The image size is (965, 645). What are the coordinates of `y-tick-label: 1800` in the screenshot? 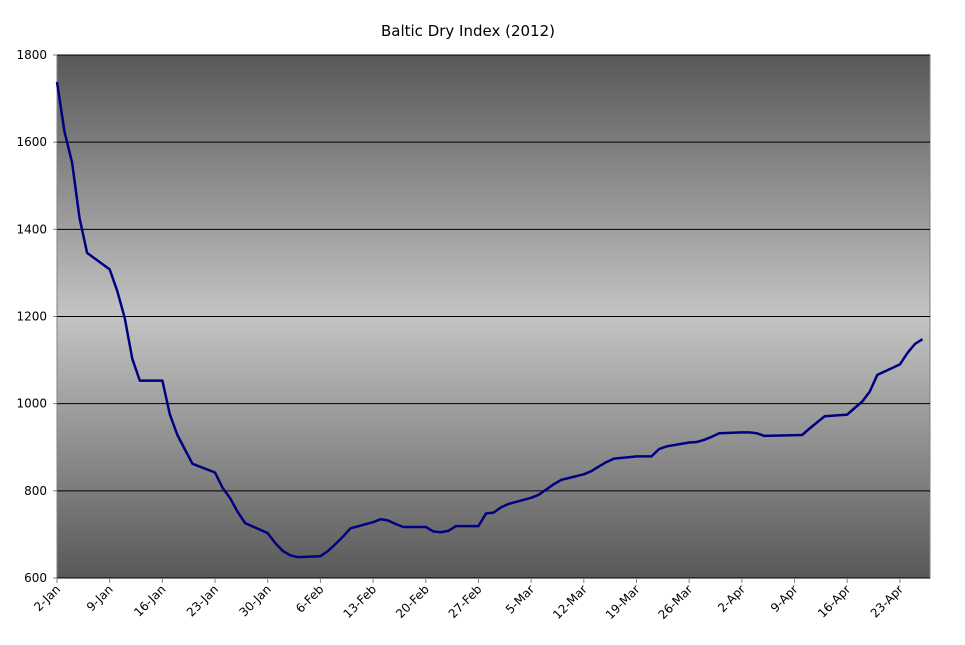 It's located at (31, 55).